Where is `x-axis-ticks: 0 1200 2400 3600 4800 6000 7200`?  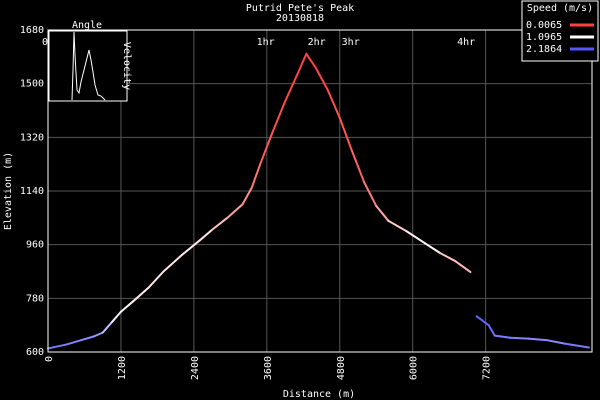 x-axis-ticks: 0 1200 2400 3600 4800 6000 7200 is located at coordinates (268, 368).